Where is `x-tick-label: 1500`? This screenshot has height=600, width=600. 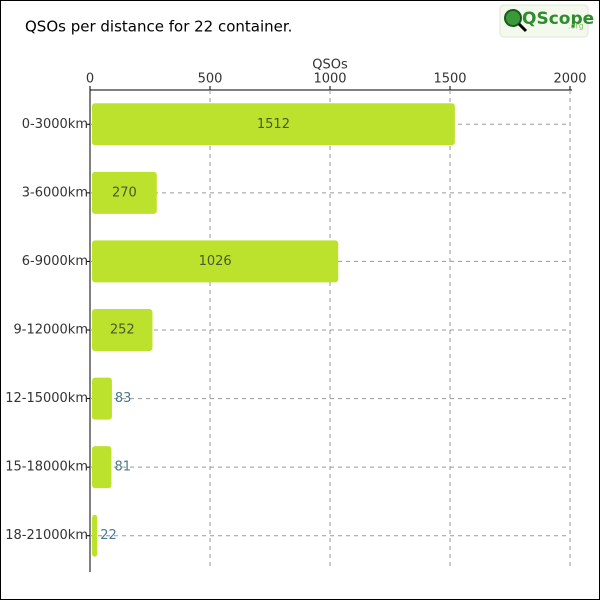 x-tick-label: 1500 is located at coordinates (449, 79).